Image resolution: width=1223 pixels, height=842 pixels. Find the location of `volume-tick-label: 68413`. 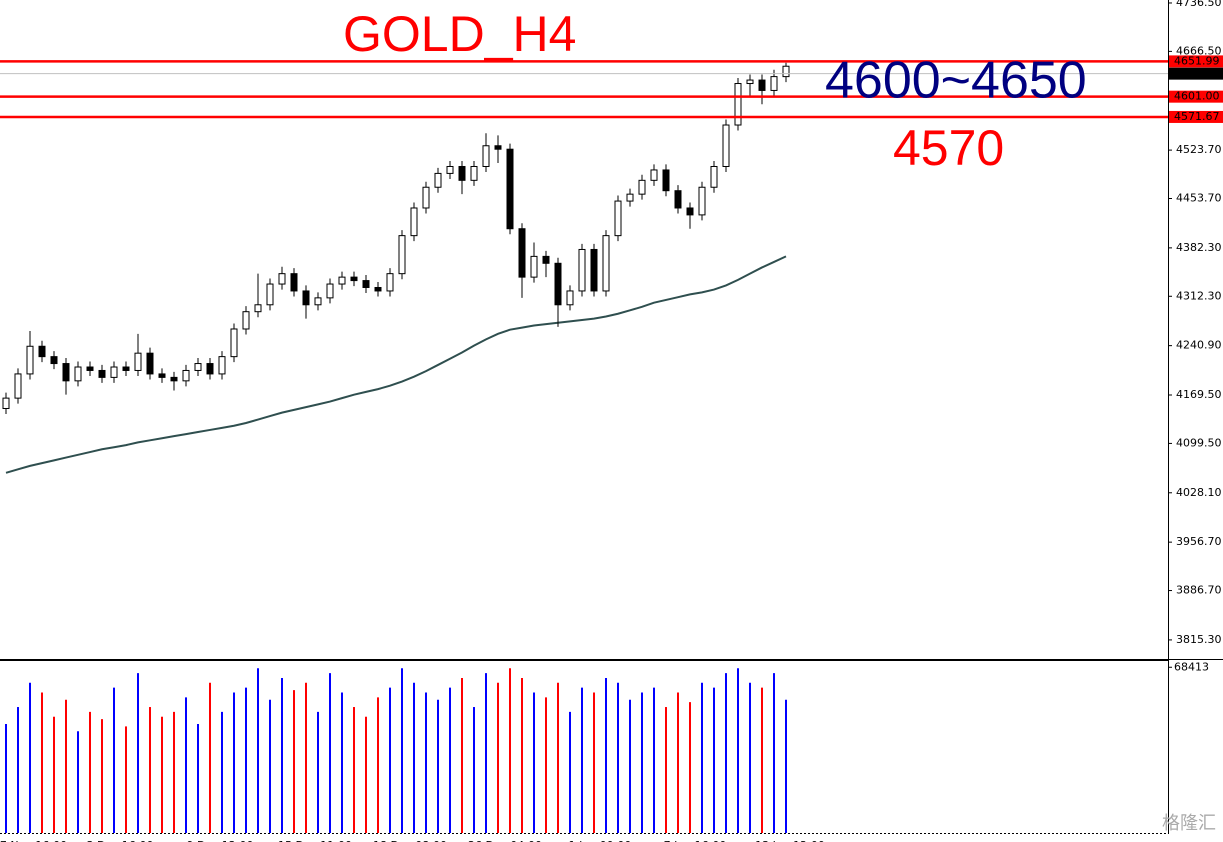

volume-tick-label: 68413 is located at coordinates (1191, 666).